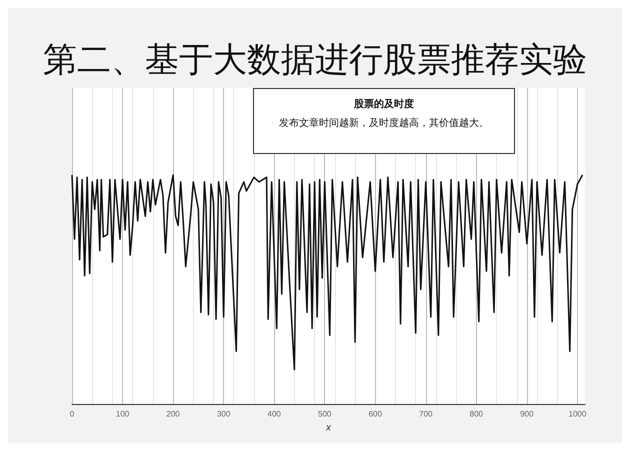 This screenshot has width=630, height=451. I want to click on chart-title: 第二、基于大数据进行股票推荐实验, so click(315, 60).